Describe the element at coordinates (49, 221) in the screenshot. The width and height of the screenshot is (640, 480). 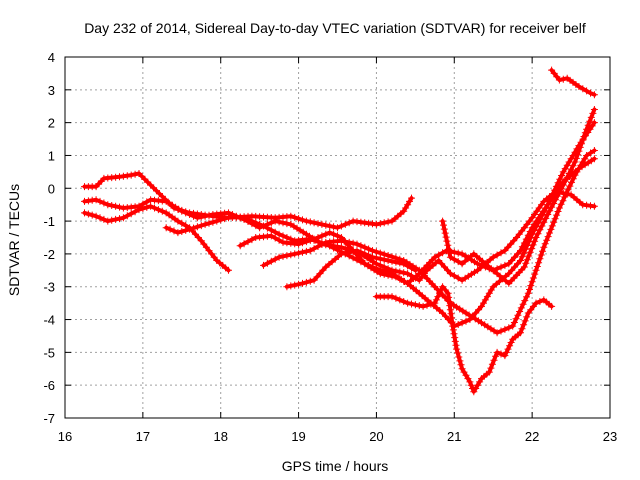
I see `y-tick-label: -1` at that location.